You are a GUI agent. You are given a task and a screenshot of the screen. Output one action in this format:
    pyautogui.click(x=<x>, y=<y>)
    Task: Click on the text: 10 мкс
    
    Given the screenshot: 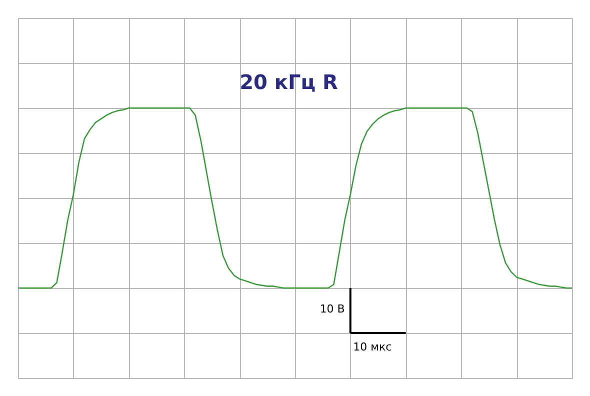 What is the action you would take?
    pyautogui.click(x=372, y=347)
    